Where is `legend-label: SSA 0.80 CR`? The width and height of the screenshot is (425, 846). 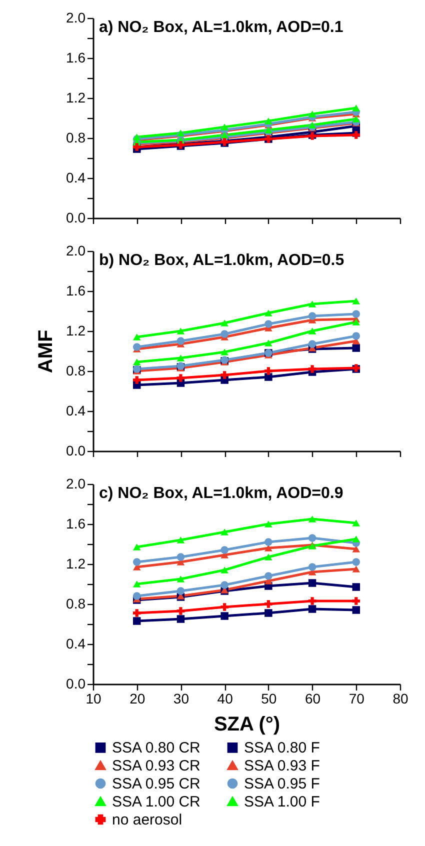 legend-label: SSA 0.80 CR is located at coordinates (156, 748).